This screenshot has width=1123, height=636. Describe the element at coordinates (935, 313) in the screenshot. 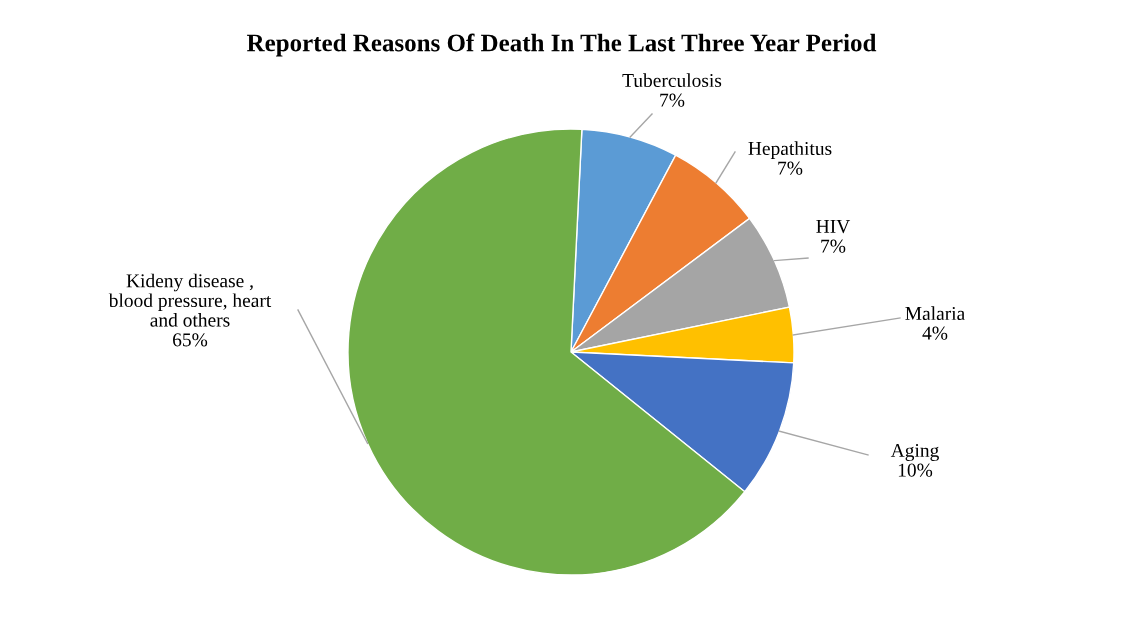

I see `slice-label: Malaria` at that location.